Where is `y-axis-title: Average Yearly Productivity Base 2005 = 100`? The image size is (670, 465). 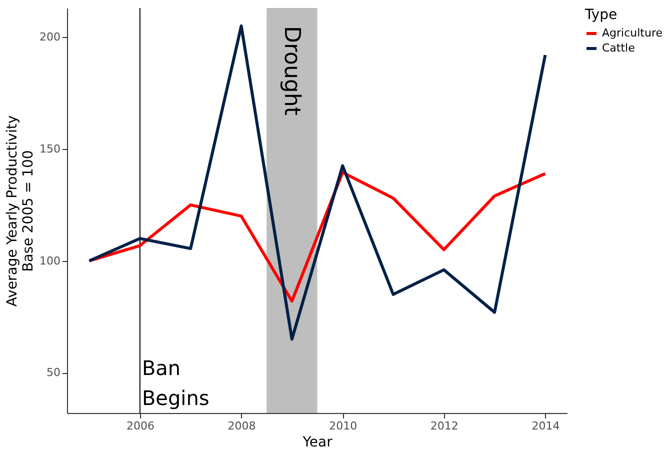 y-axis-title: Average Yearly Productivity Base 2005 = 100 is located at coordinates (20, 211).